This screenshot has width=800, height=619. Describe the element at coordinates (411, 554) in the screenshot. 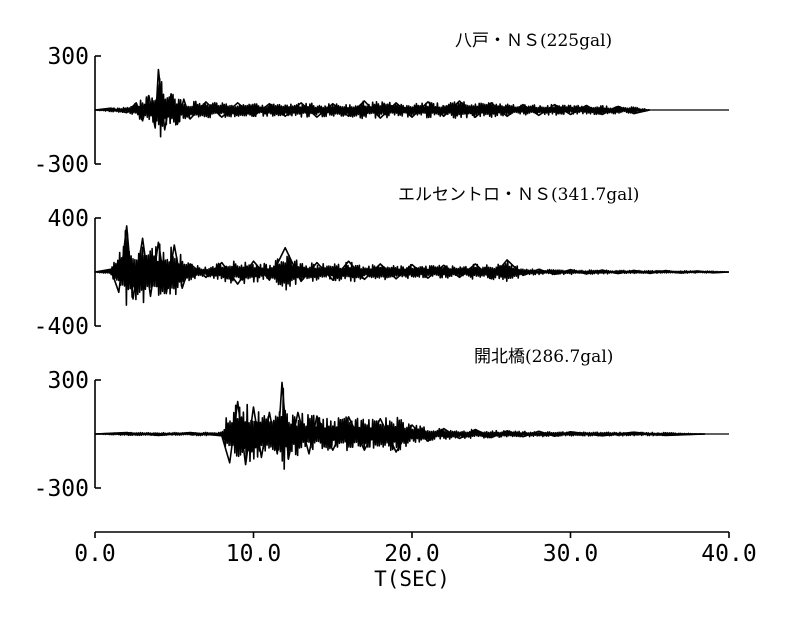

I see `x-tick-label: 20.0` at that location.